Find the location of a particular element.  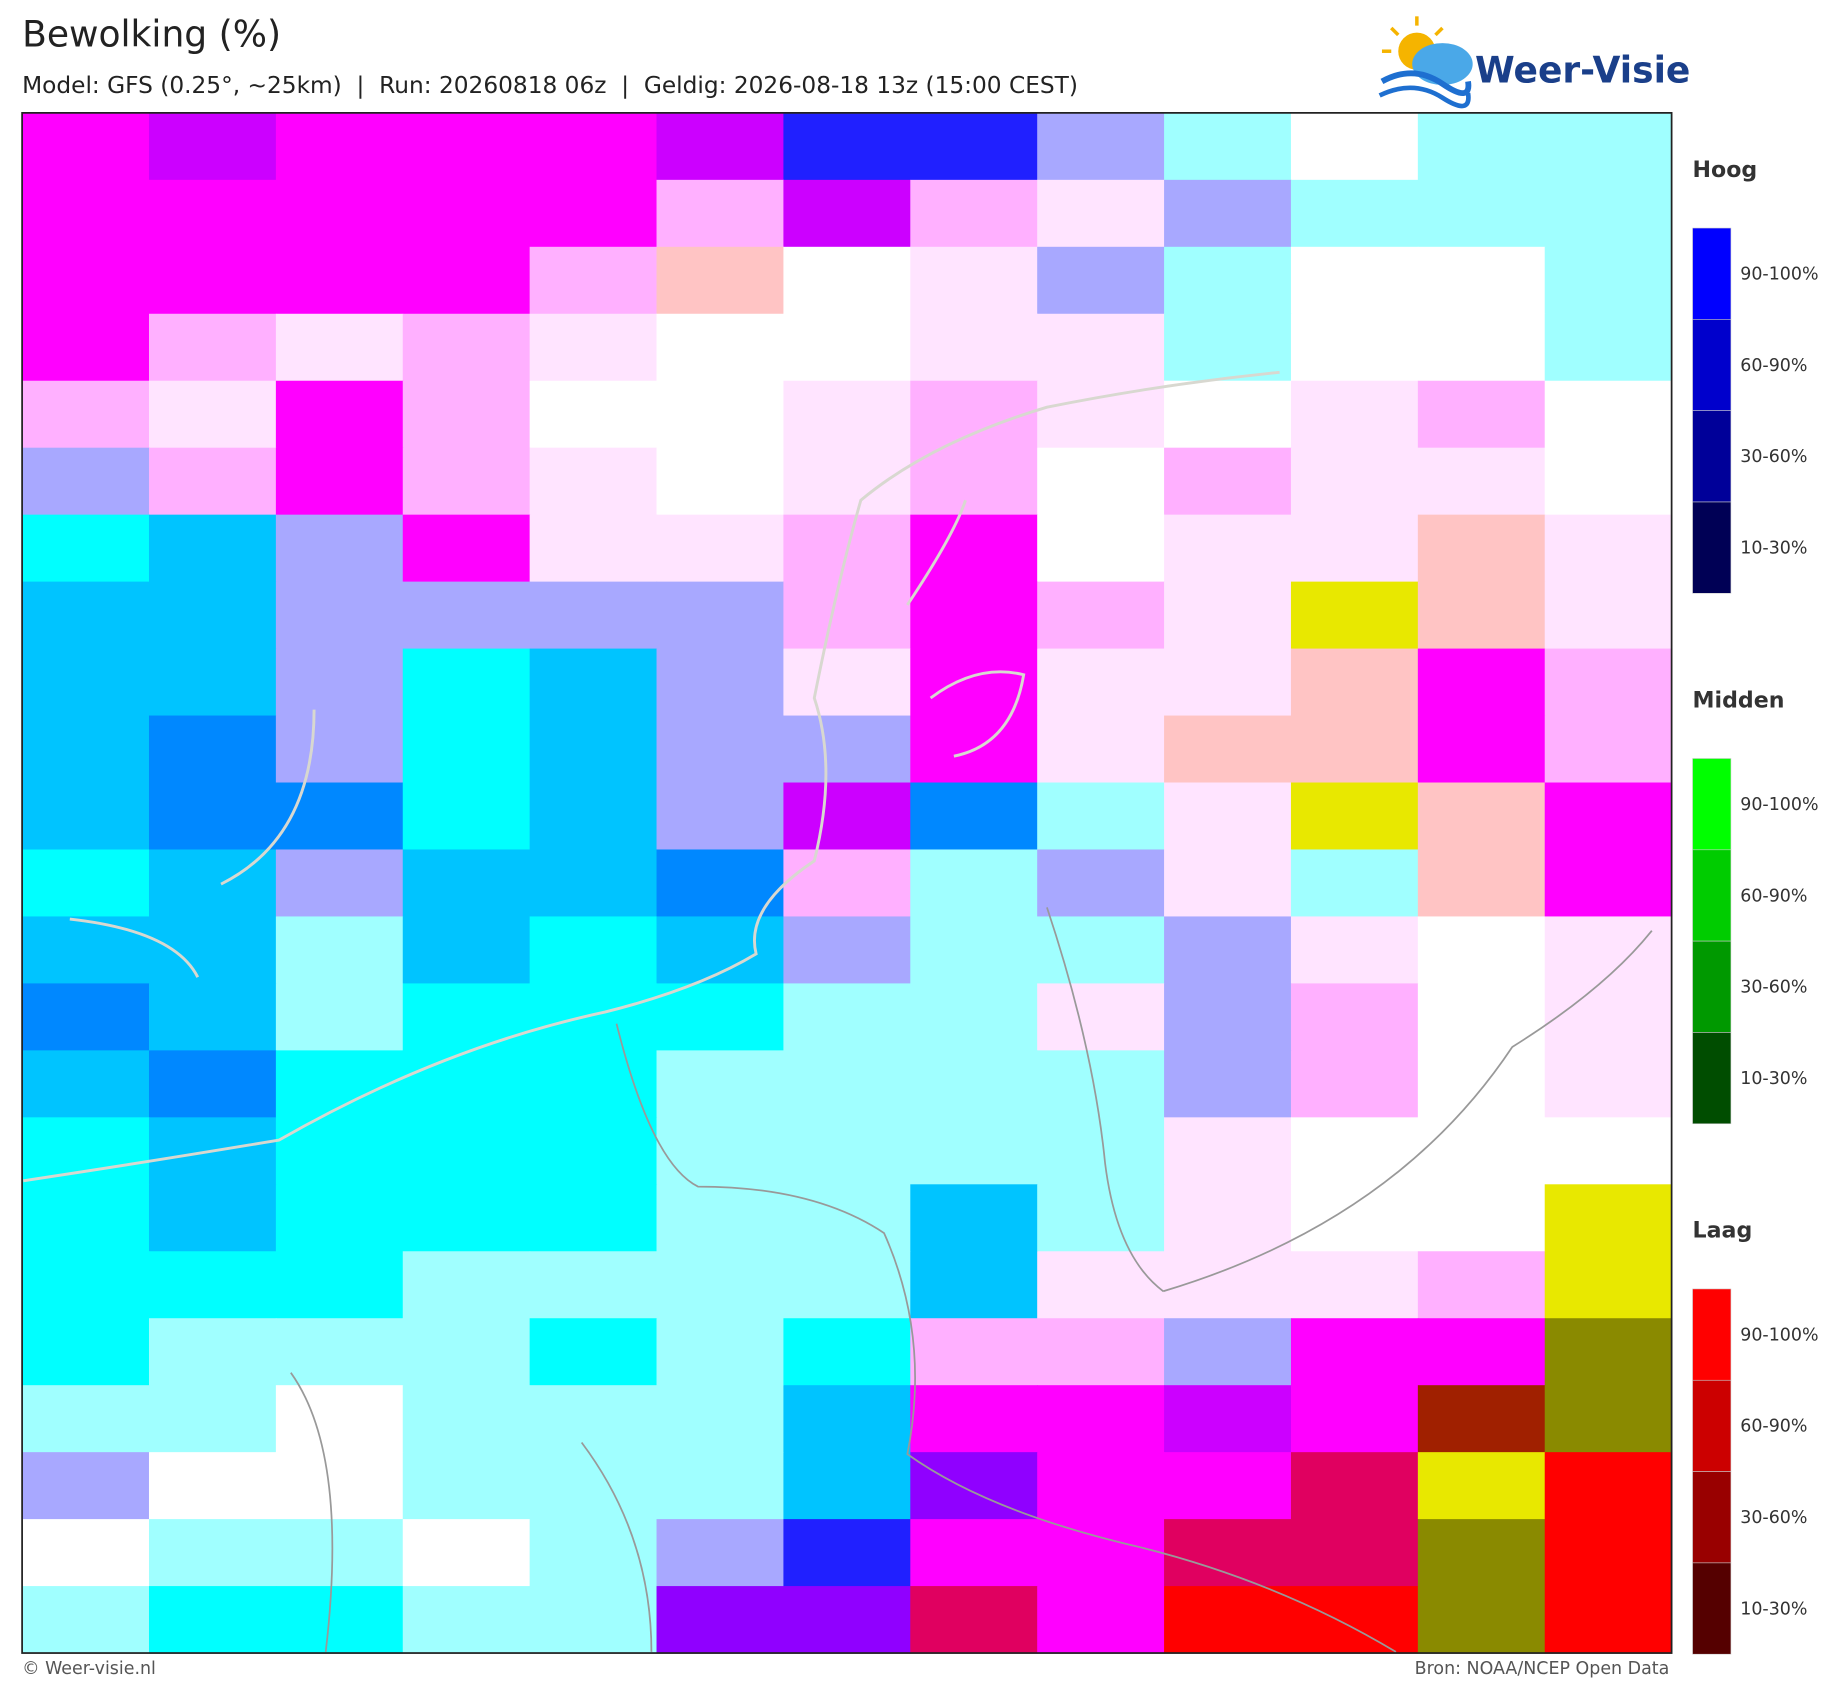

legend-title: Laag is located at coordinates (1723, 1231).